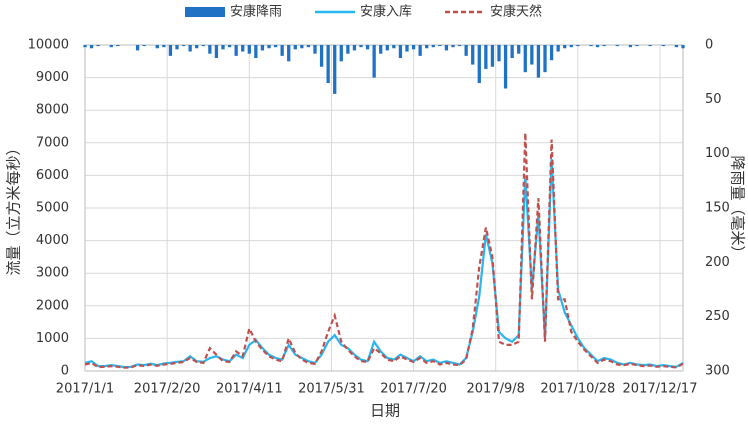  I want to click on y-tick-label: 6000, so click(52, 175).